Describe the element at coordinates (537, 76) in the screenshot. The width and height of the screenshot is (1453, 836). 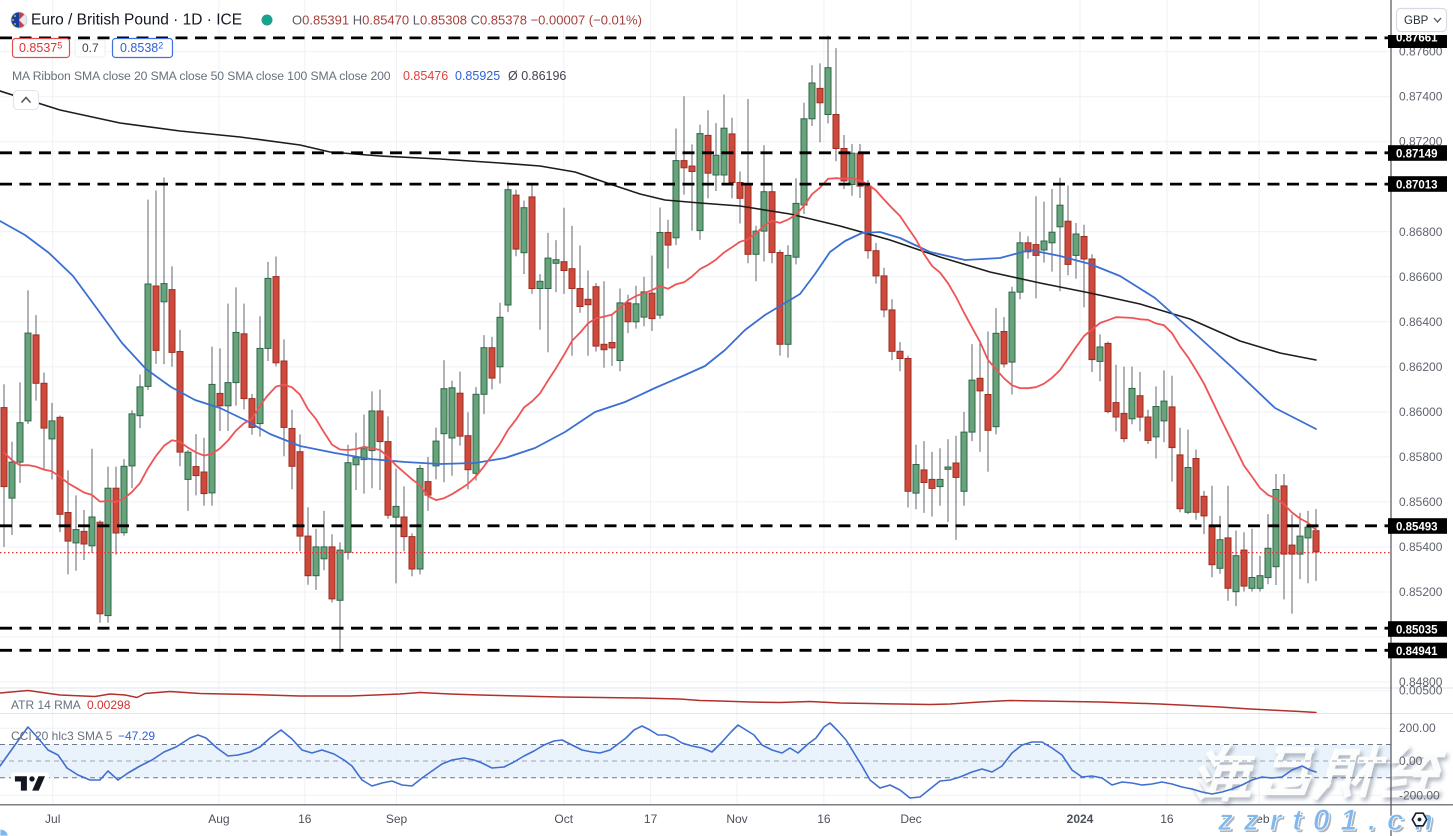
I see `svg-text: Ø 0.86196` at that location.